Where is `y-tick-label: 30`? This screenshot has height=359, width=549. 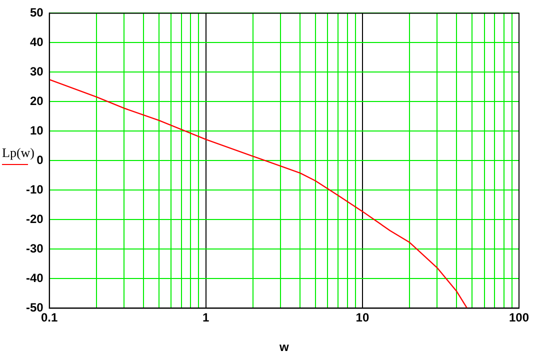
y-tick-label: 30 is located at coordinates (37, 71).